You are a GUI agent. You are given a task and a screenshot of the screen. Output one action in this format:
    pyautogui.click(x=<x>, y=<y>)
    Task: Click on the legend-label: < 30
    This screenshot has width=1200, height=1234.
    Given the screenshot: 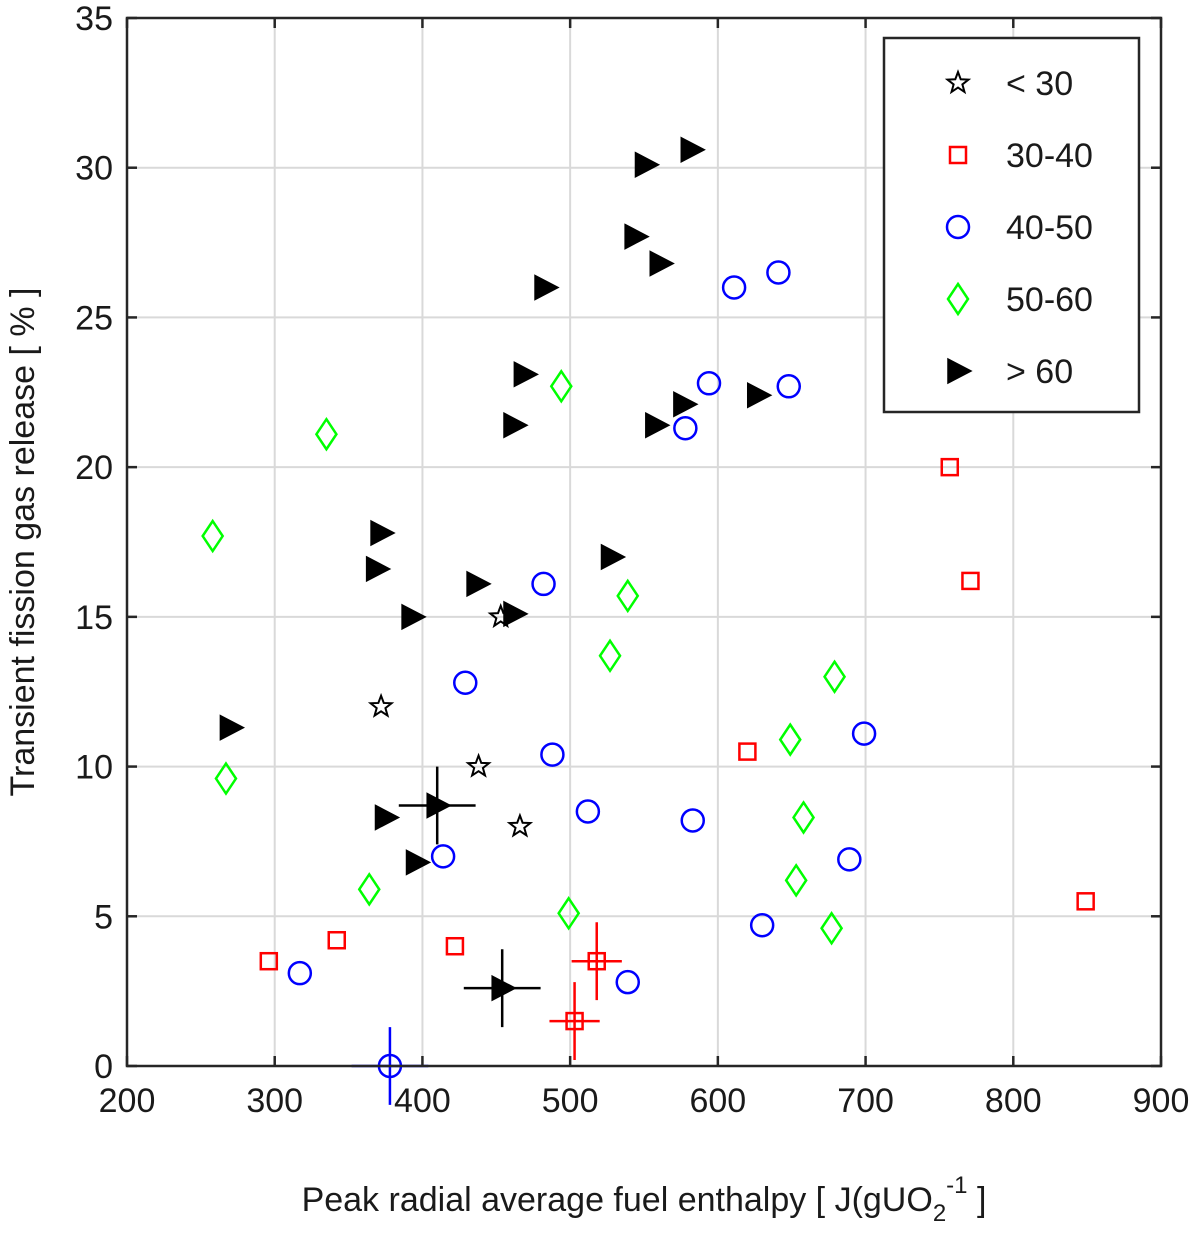 What is the action you would take?
    pyautogui.click(x=1039, y=84)
    